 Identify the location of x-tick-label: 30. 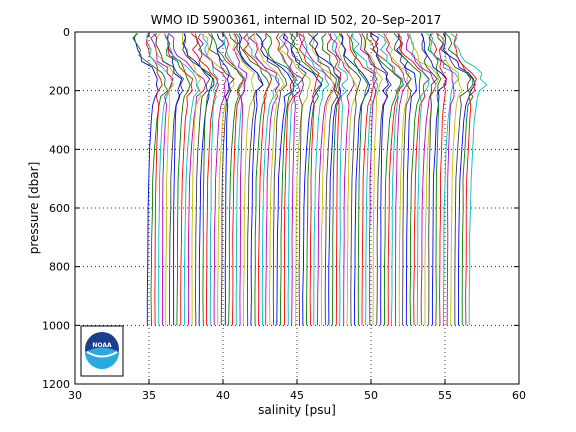
(75, 395).